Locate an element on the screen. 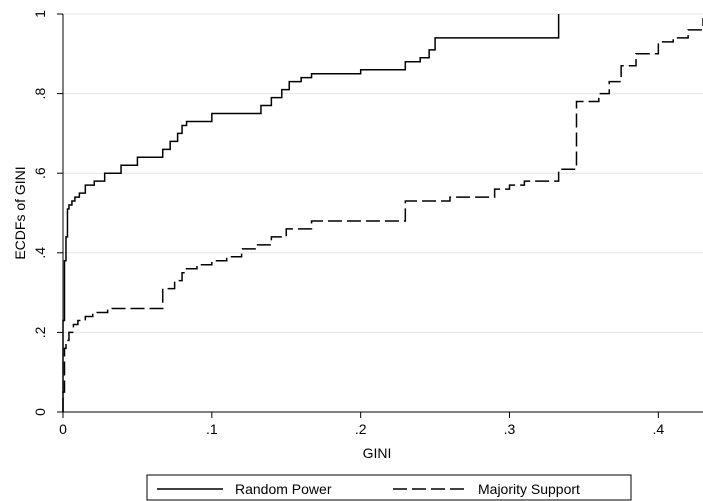 The image size is (703, 501). x-tick-label-3: .3 is located at coordinates (510, 429).